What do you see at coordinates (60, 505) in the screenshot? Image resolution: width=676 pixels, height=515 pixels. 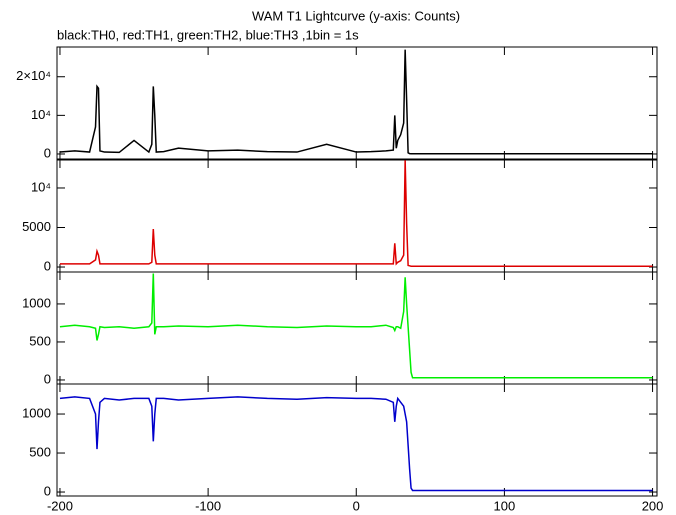 I see `x-tick-label: -200` at bounding box center [60, 505].